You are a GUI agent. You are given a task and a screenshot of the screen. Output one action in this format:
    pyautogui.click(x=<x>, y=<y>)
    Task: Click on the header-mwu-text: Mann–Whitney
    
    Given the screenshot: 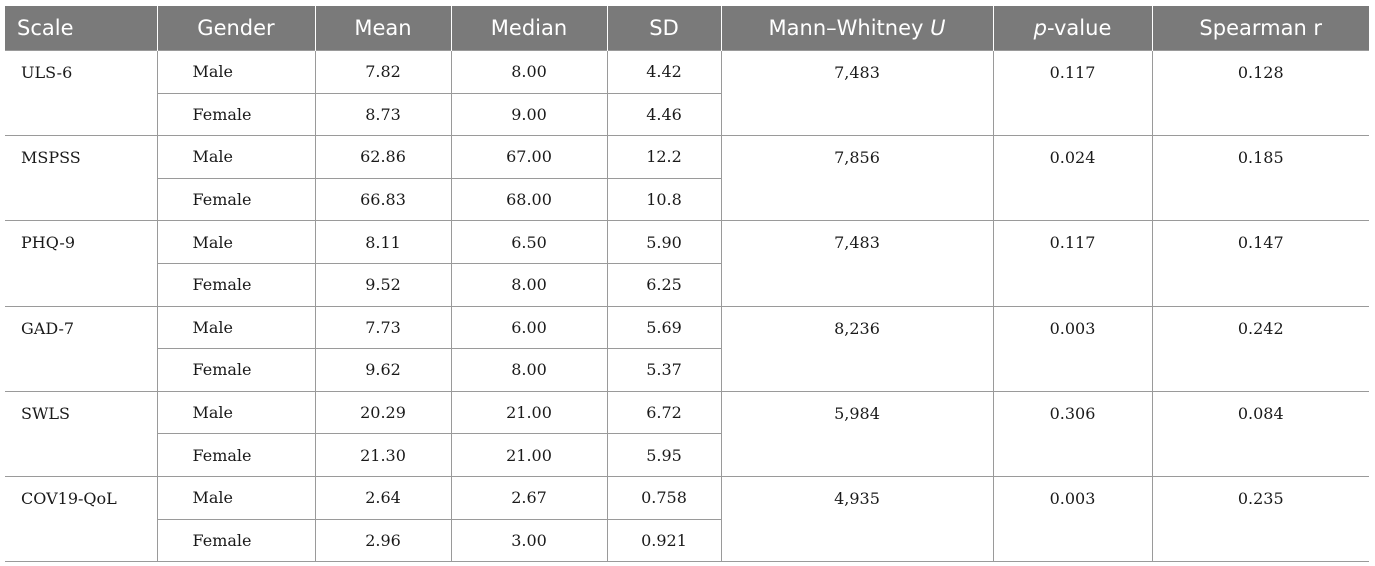 What is the action you would take?
    pyautogui.click(x=849, y=28)
    